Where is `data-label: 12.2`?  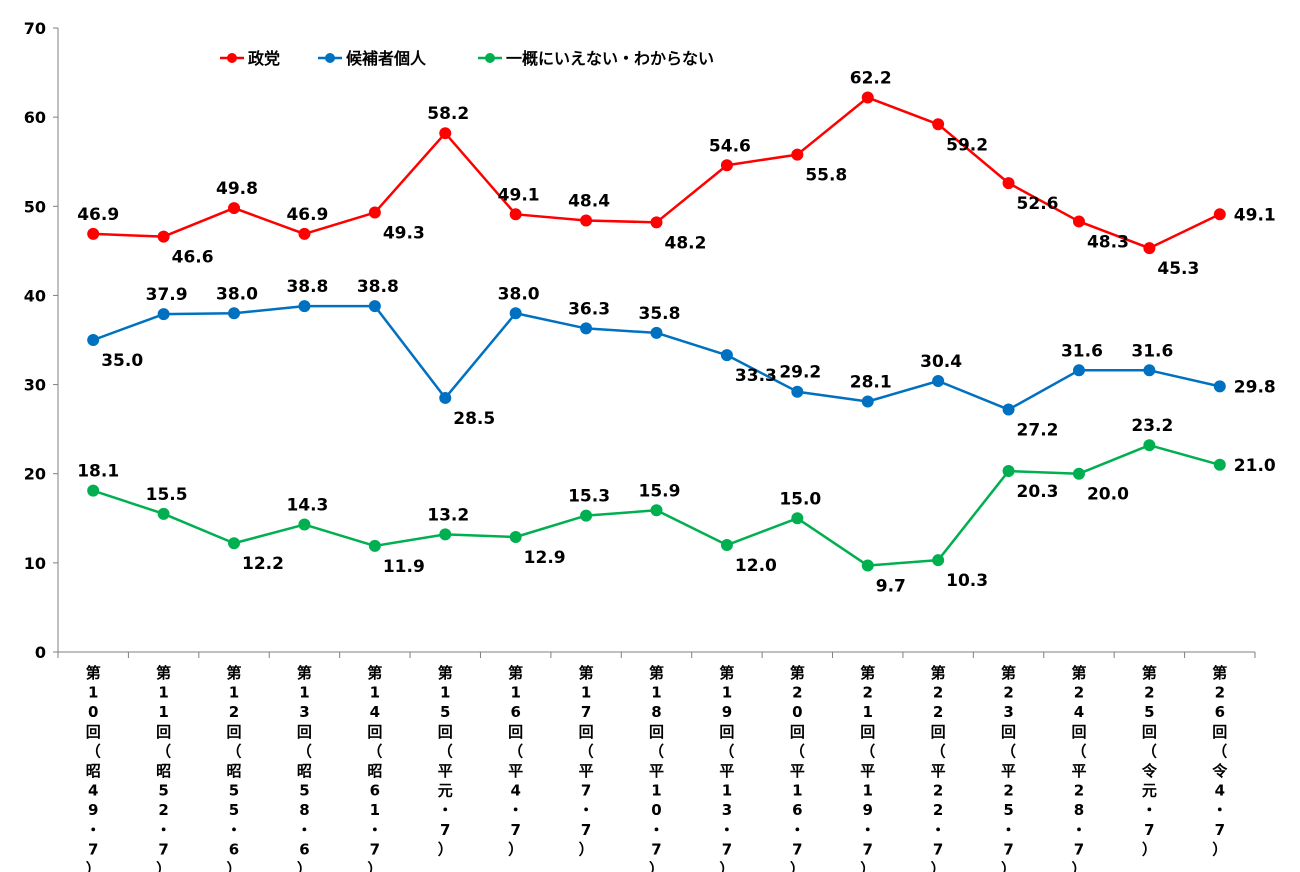 data-label: 12.2 is located at coordinates (263, 564).